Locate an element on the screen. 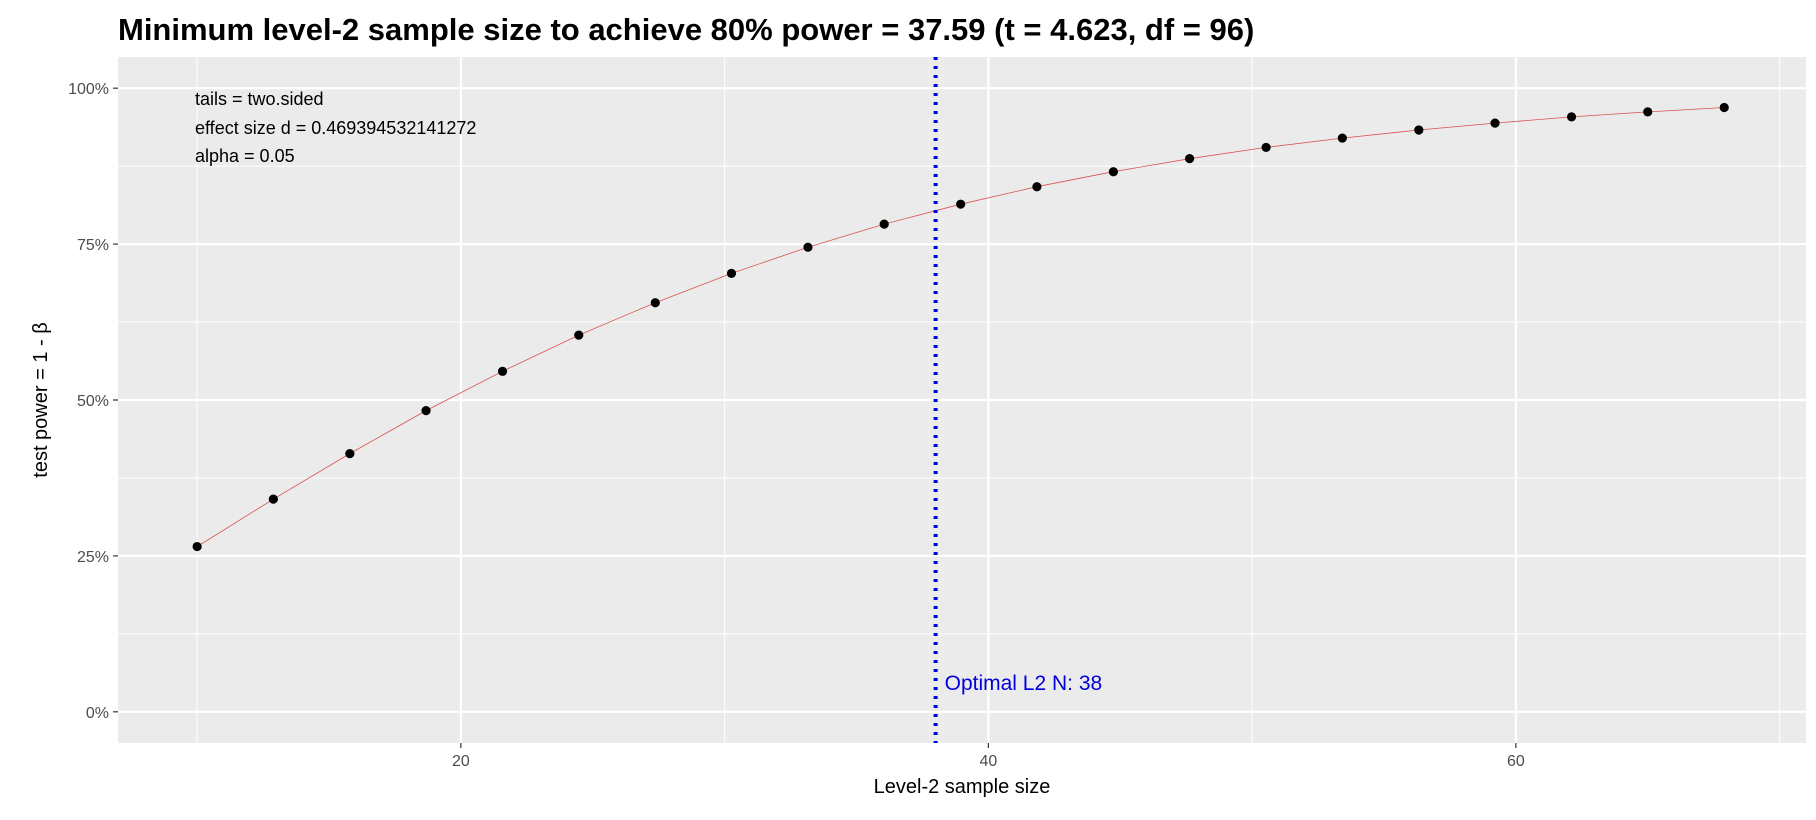 The height and width of the screenshot is (820, 1816). y-tick-label: 50% is located at coordinates (93, 401).